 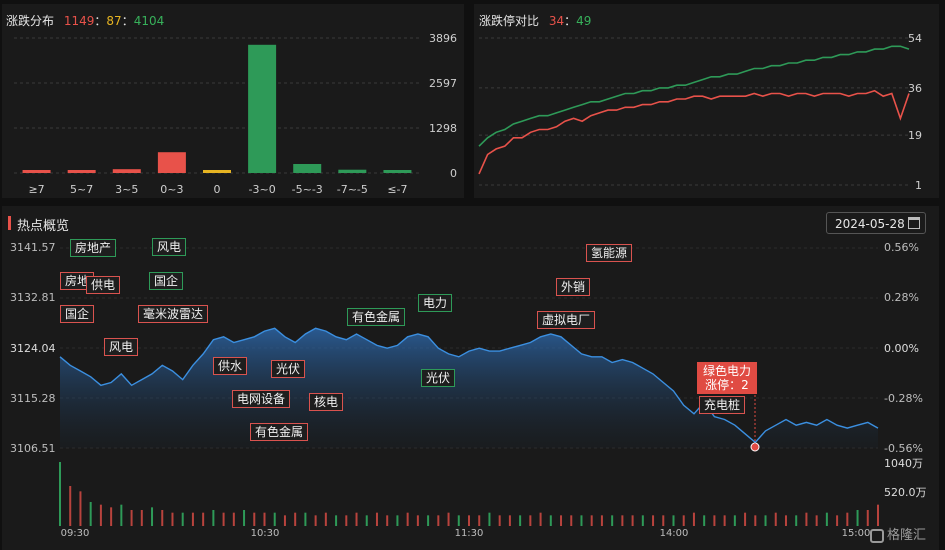 I want to click on series-line, so click(x=694, y=96).